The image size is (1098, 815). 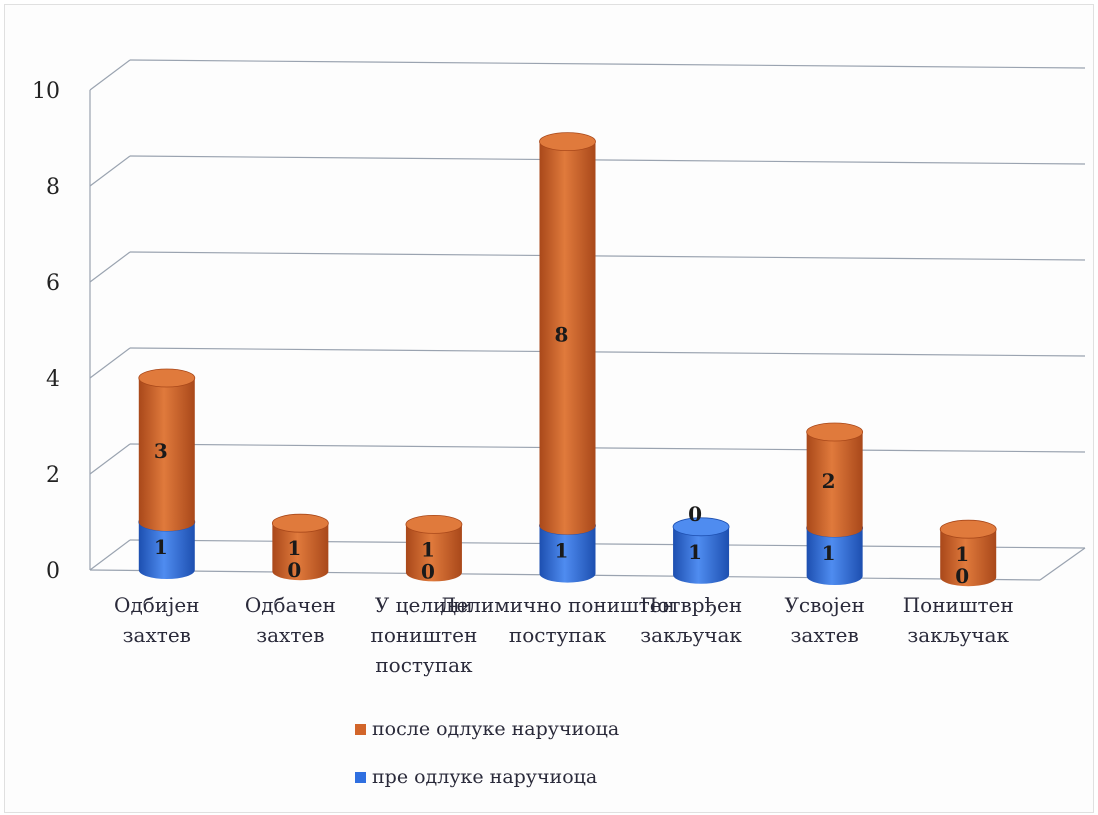 I want to click on y-tick-label: 8, so click(x=53, y=187).